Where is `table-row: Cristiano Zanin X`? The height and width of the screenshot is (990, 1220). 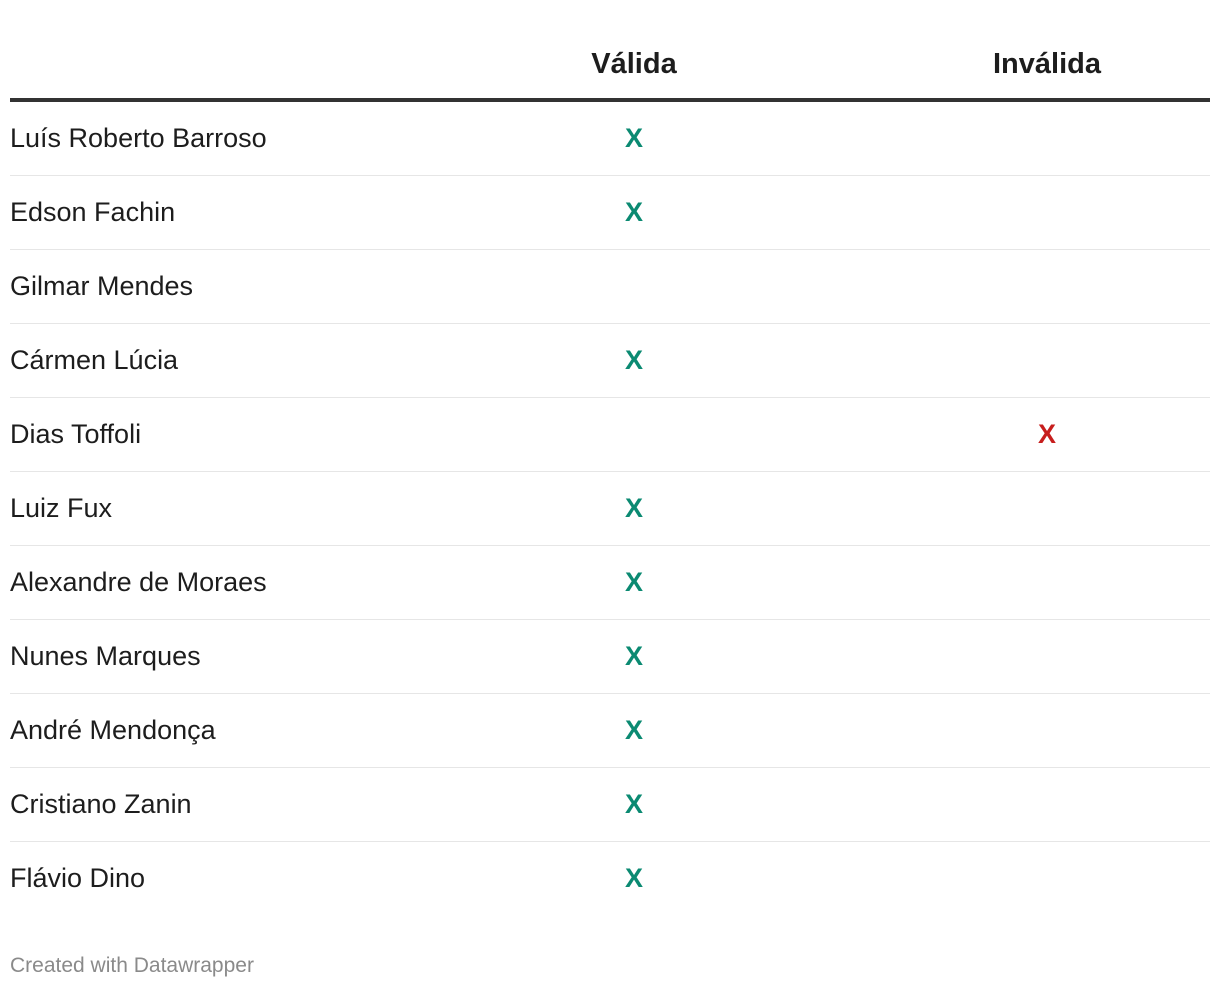
table-row: Cristiano Zanin X is located at coordinates (610, 805).